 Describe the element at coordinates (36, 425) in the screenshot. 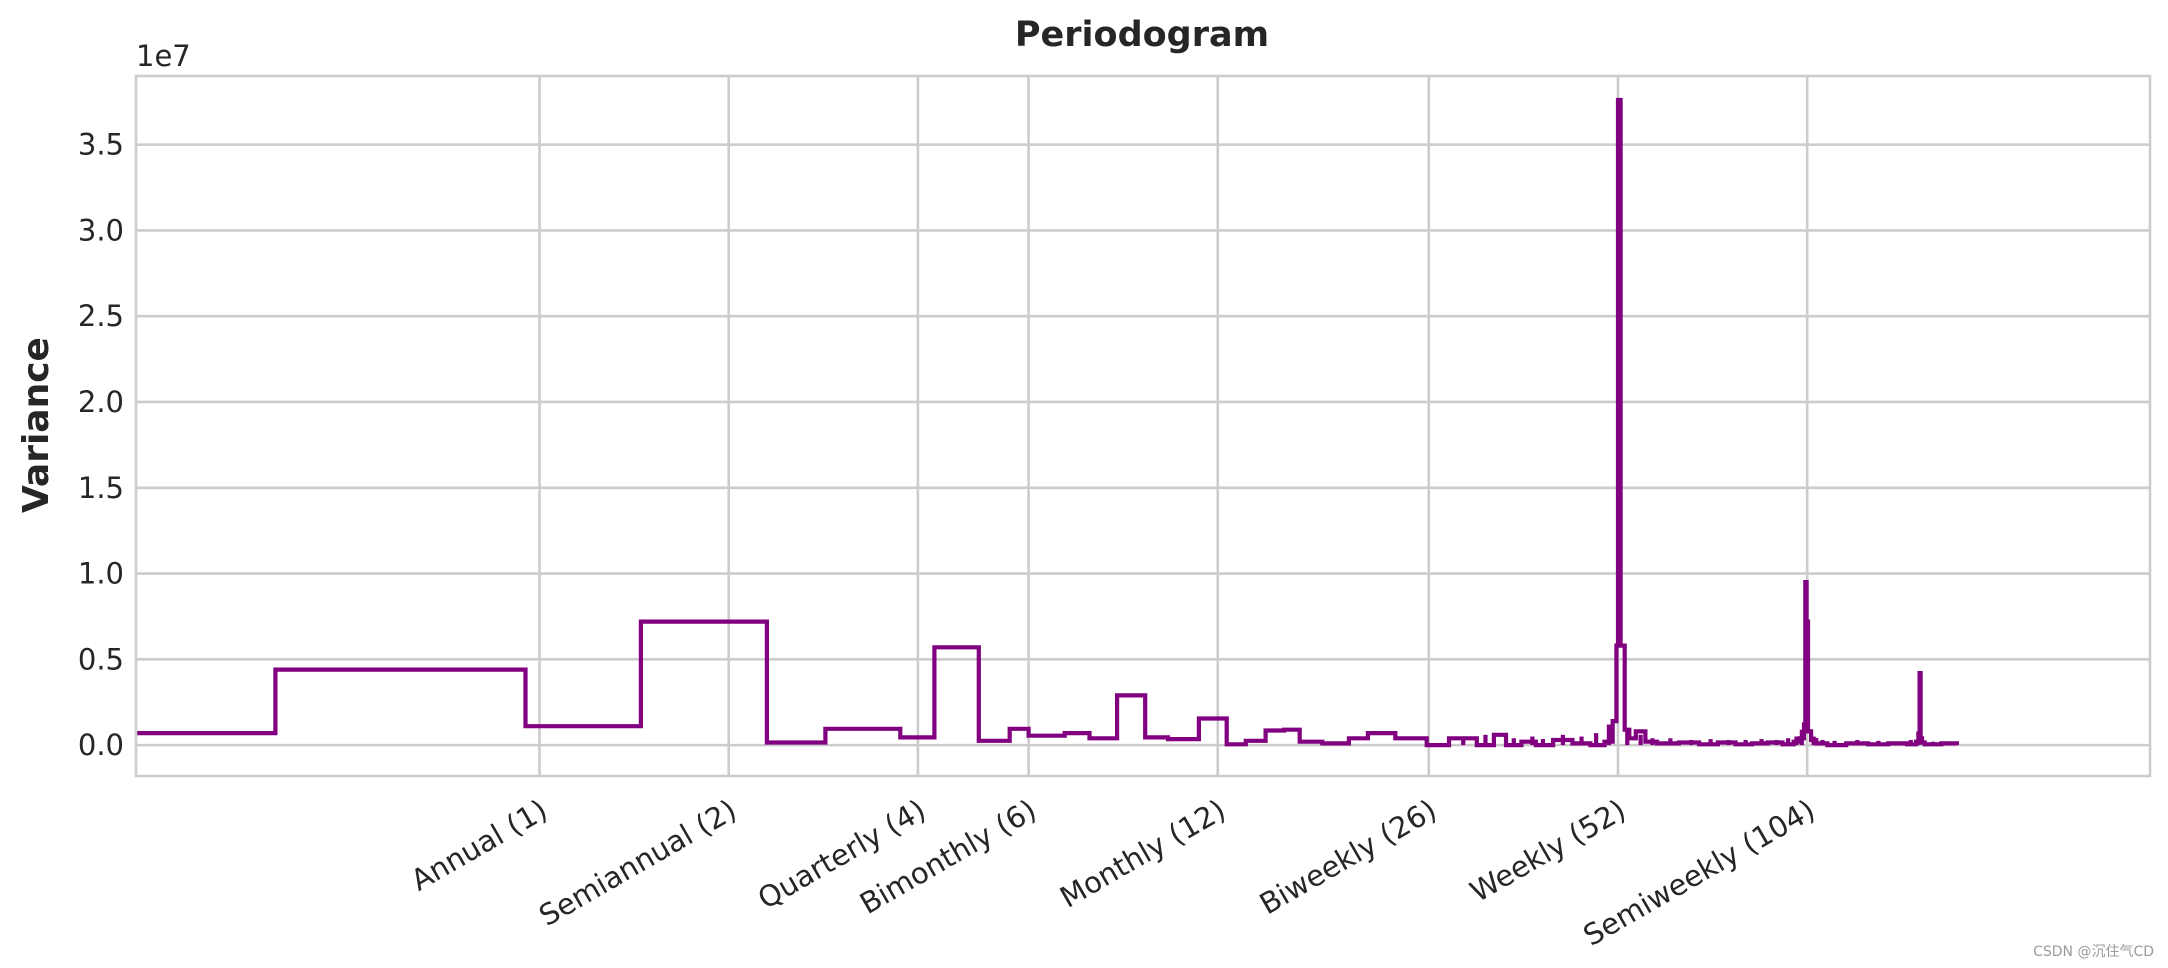

I see `y-axis-label: Variance` at that location.